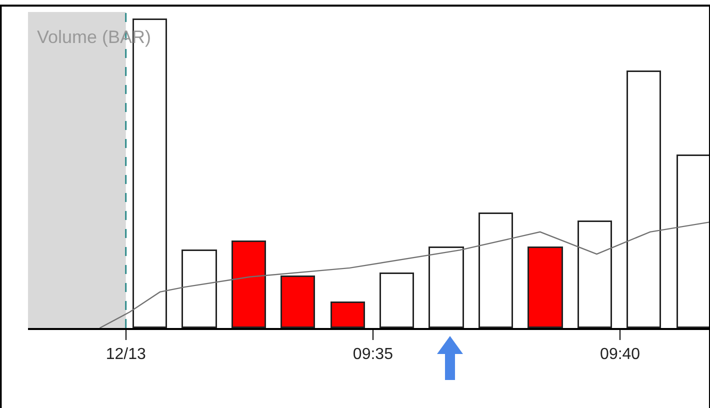 This screenshot has height=408, width=710. What do you see at coordinates (126, 355) in the screenshot?
I see `x-tick-label: 12/13` at bounding box center [126, 355].